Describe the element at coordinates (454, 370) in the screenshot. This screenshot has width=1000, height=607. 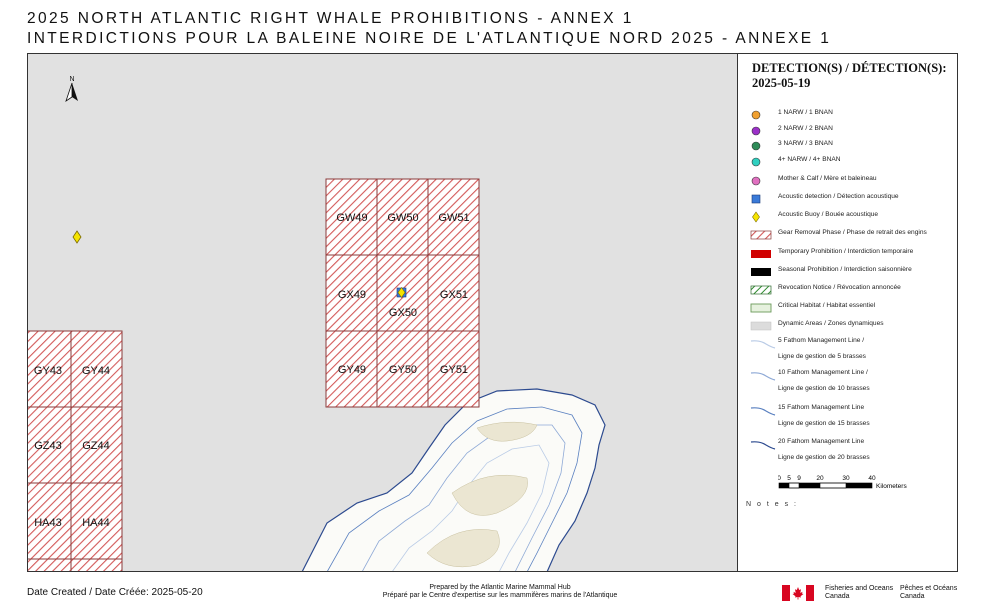
I see `grid-cell-label: GY51` at that location.